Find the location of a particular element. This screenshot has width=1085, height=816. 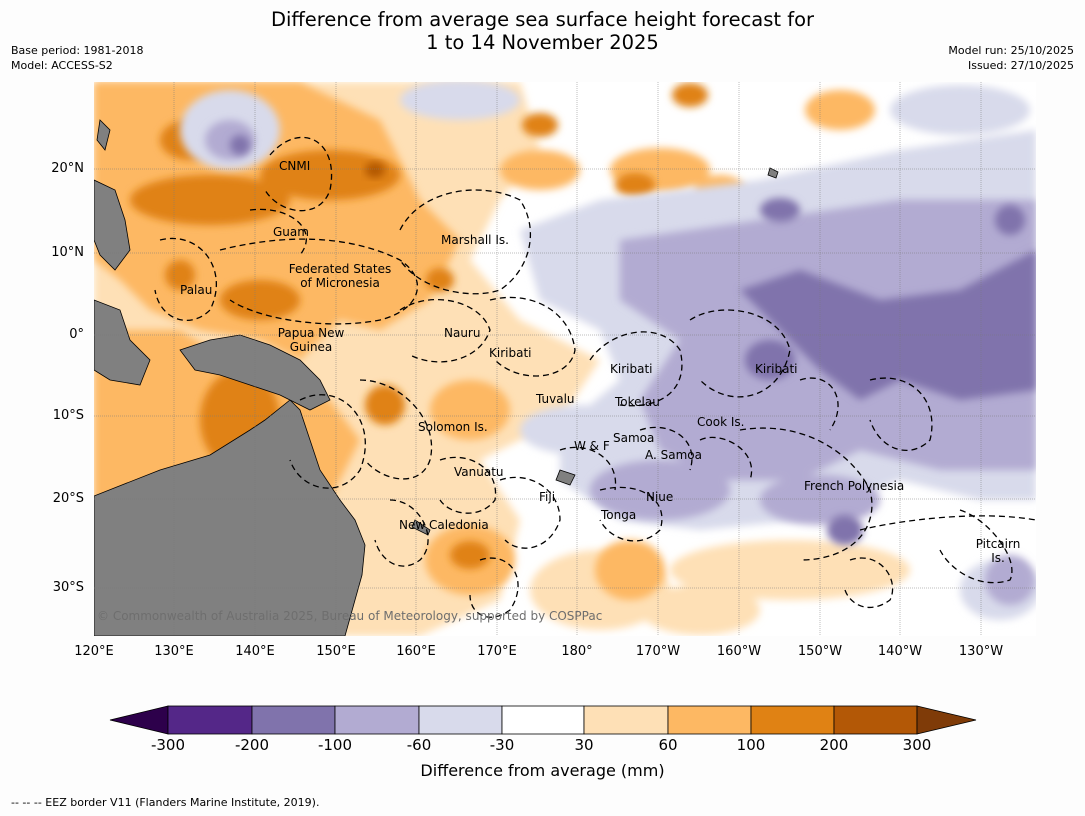

lon-label: 130°W is located at coordinates (981, 651).